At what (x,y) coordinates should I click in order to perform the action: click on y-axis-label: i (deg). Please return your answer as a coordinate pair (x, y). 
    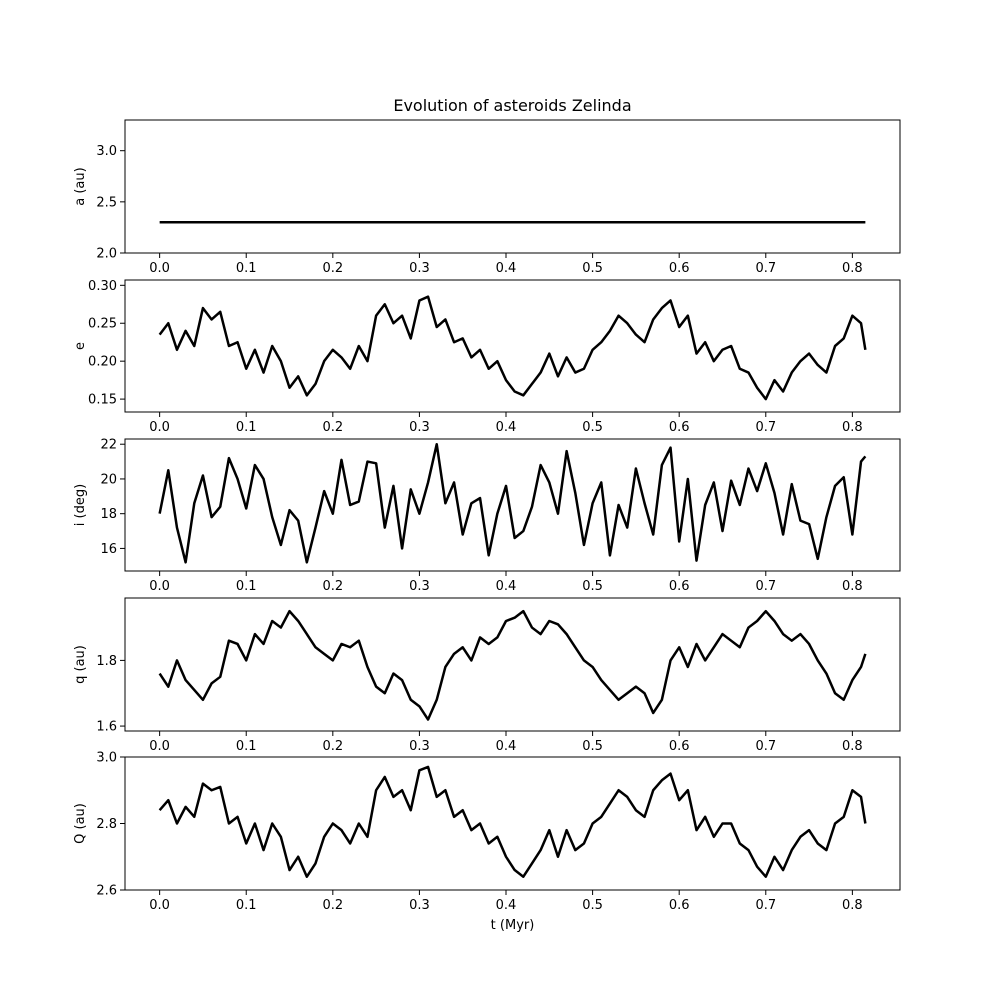
    Looking at the image, I should click on (80, 505).